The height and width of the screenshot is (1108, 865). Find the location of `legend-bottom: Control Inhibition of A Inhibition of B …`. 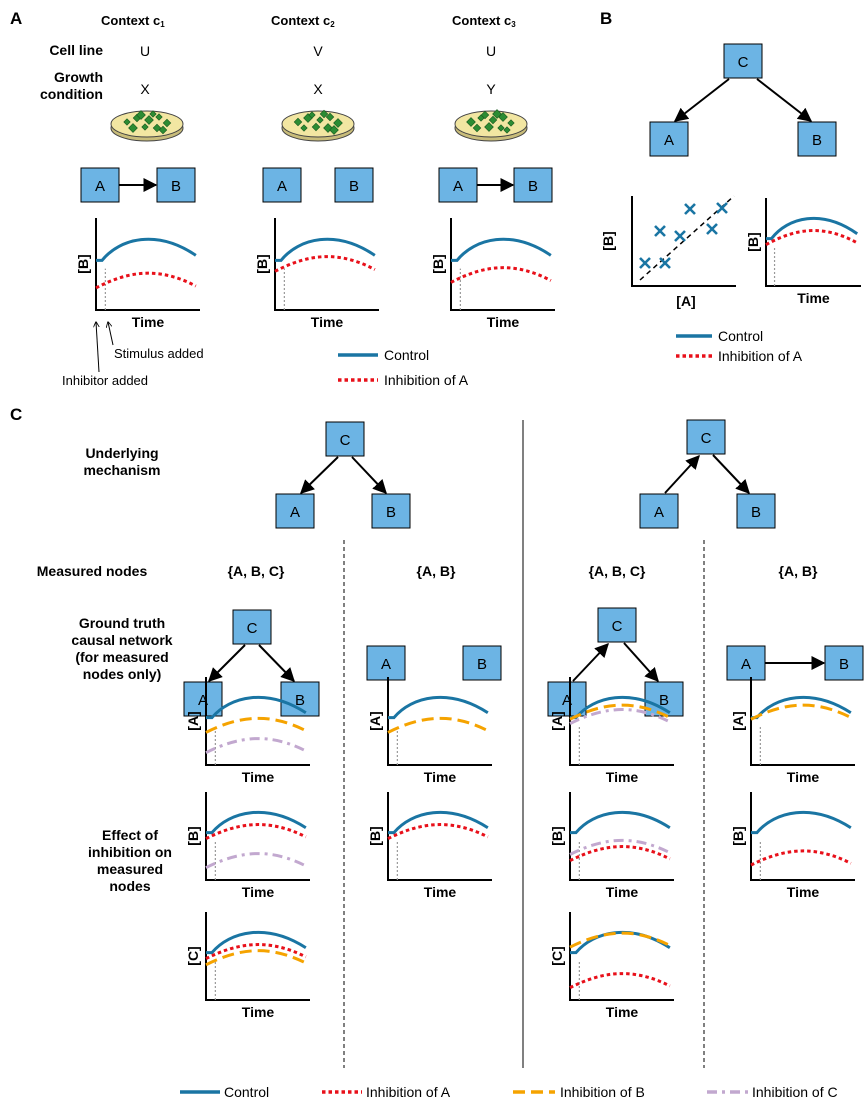

legend-bottom: Control Inhibition of A Inhibition of B … is located at coordinates (509, 1092).